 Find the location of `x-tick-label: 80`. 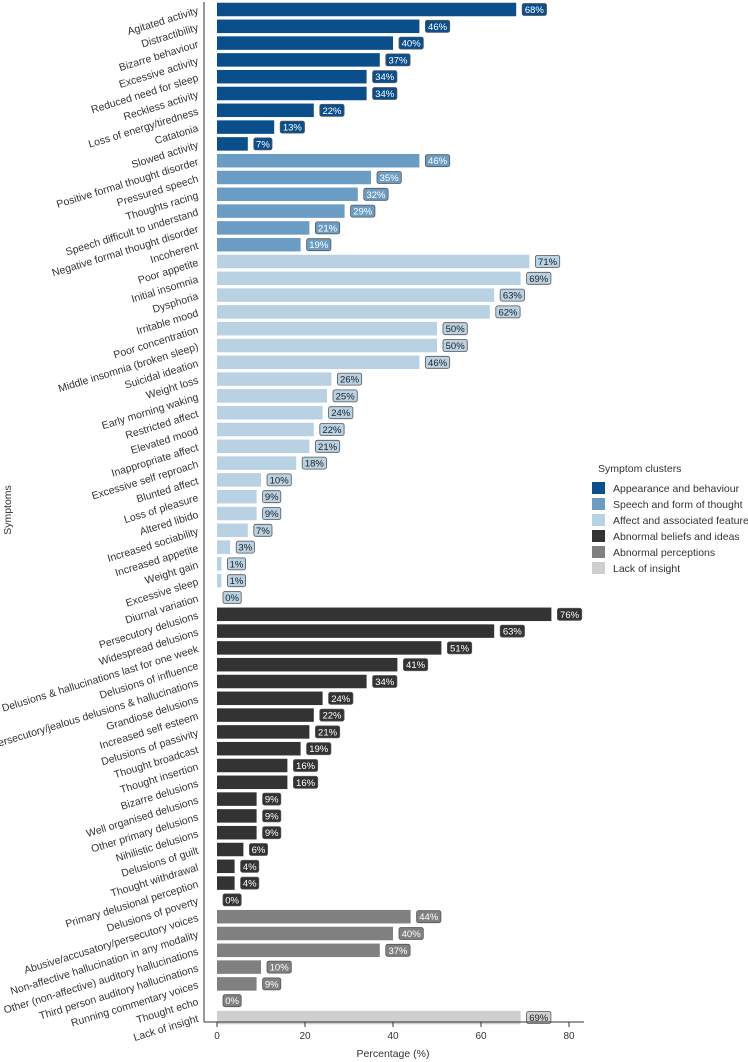

x-tick-label: 80 is located at coordinates (569, 1036).